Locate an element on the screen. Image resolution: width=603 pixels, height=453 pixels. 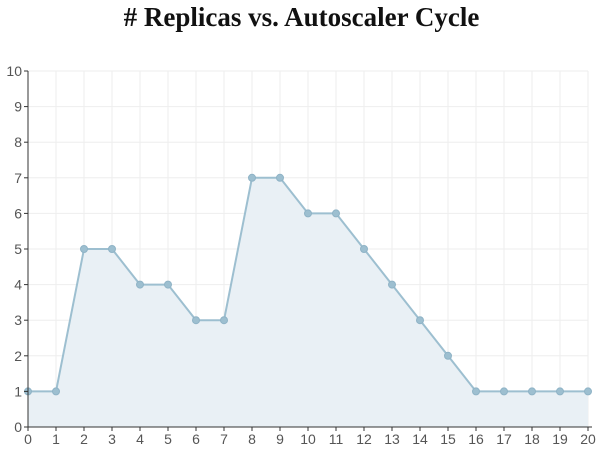
x-tick-label: 6 is located at coordinates (196, 439).